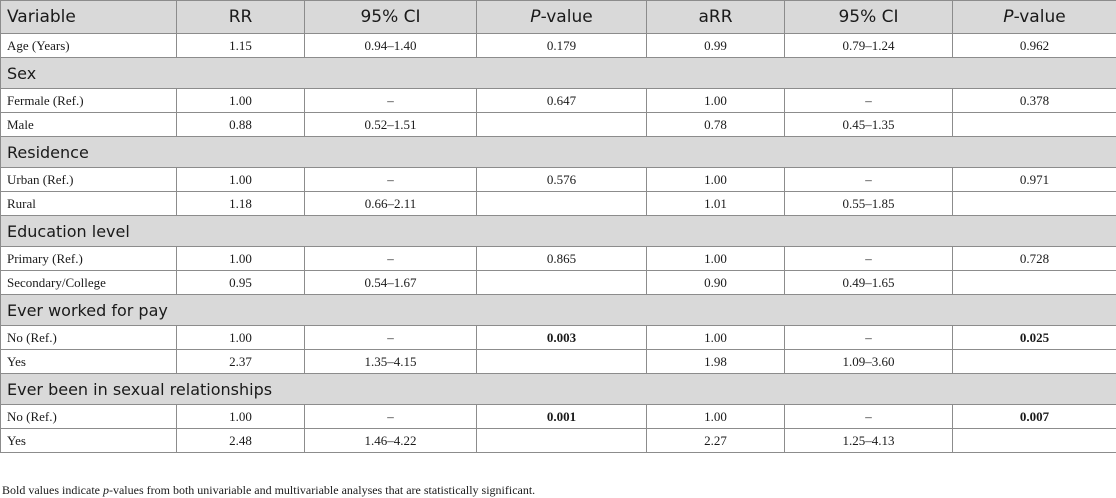 The image size is (1116, 498). What do you see at coordinates (715, 124) in the screenshot?
I see `arr-cell: 0.78` at bounding box center [715, 124].